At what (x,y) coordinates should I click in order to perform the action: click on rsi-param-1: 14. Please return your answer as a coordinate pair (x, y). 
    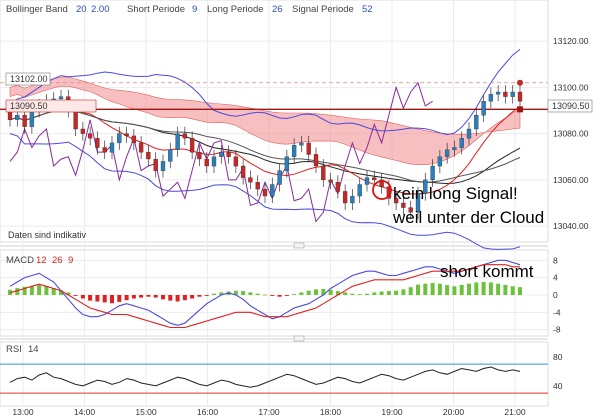
    Looking at the image, I should click on (33, 349).